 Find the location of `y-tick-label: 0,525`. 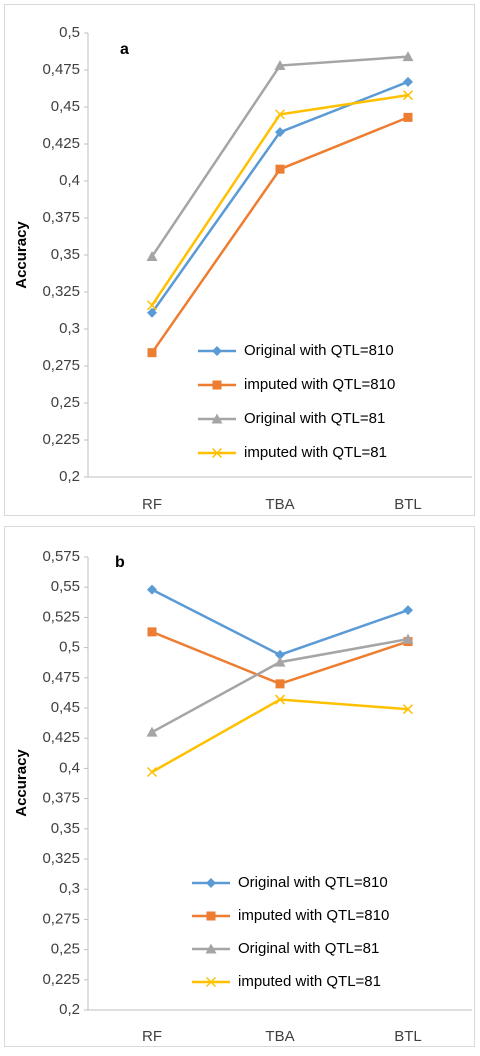

y-tick-label: 0,525 is located at coordinates (61, 616).